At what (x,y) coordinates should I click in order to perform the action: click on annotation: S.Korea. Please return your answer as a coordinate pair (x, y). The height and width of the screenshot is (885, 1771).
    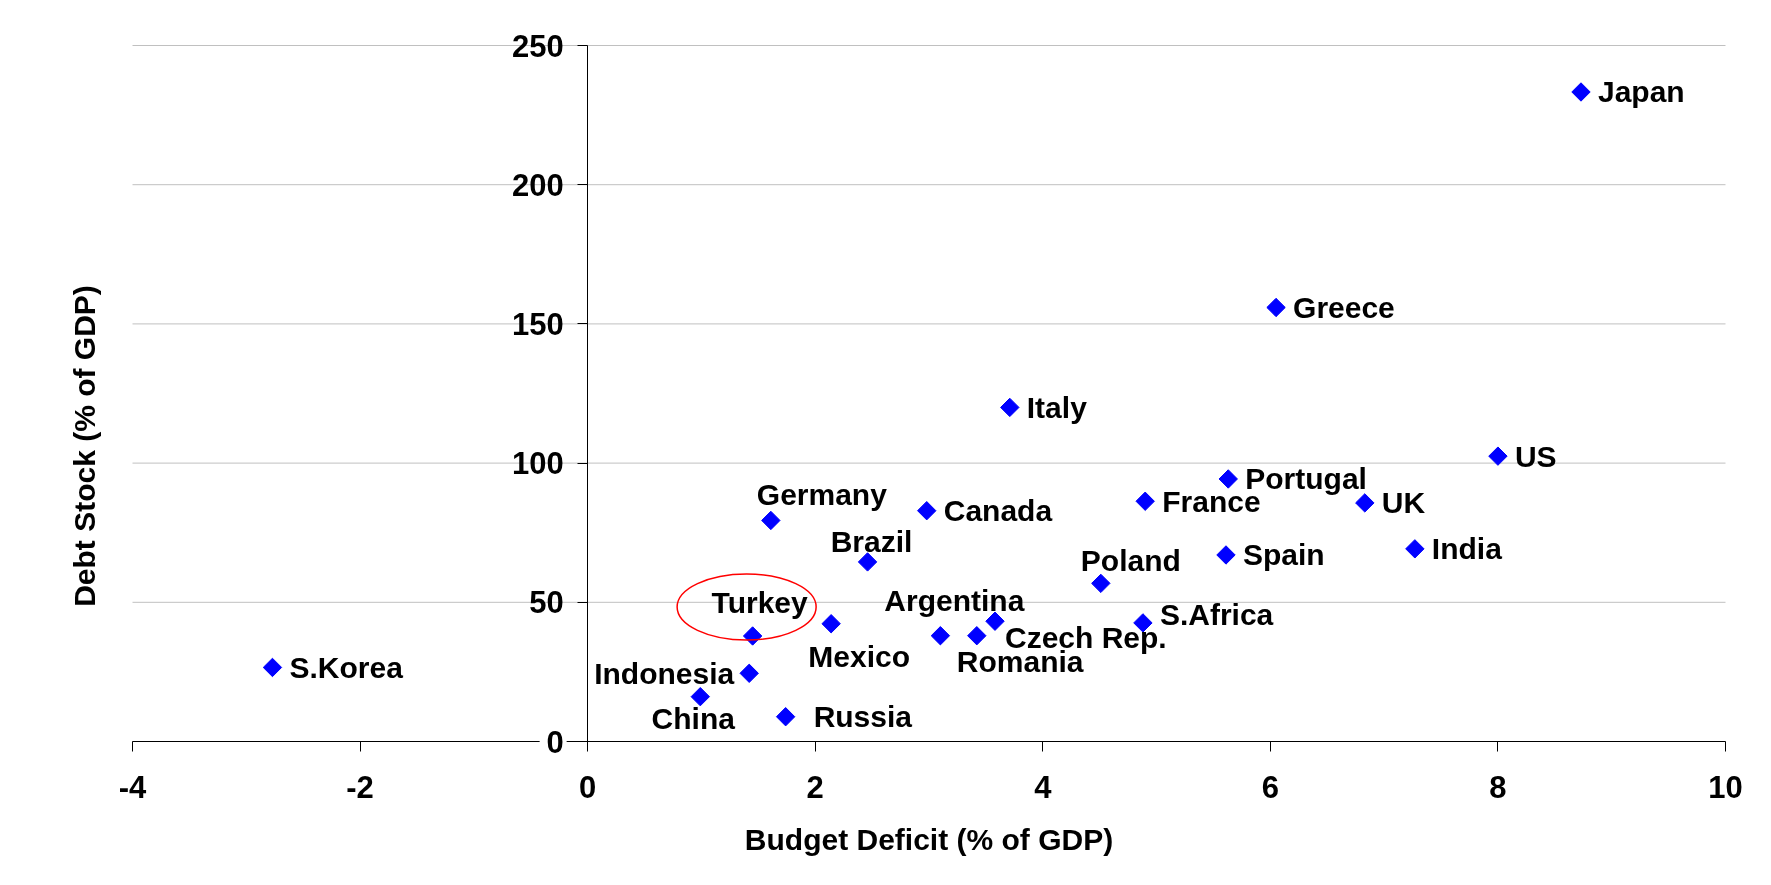
    Looking at the image, I should click on (346, 667).